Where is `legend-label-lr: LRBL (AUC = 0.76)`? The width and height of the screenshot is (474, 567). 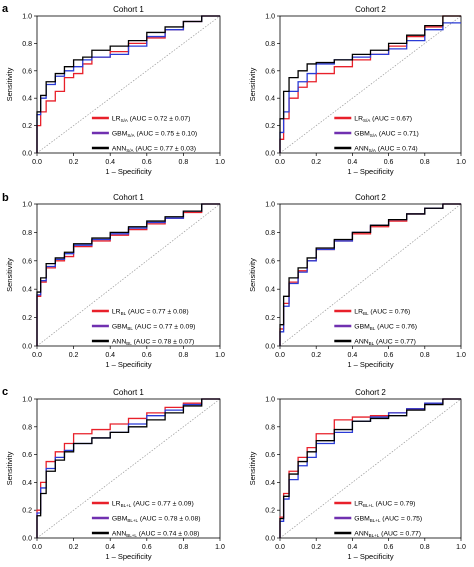 legend-label-lr: LRBL (AUC = 0.76) is located at coordinates (382, 313).